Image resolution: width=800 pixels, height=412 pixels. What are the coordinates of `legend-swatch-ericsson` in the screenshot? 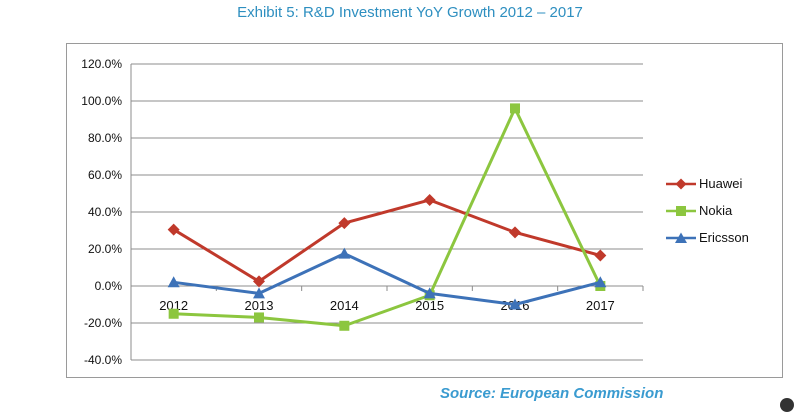 It's located at (681, 237).